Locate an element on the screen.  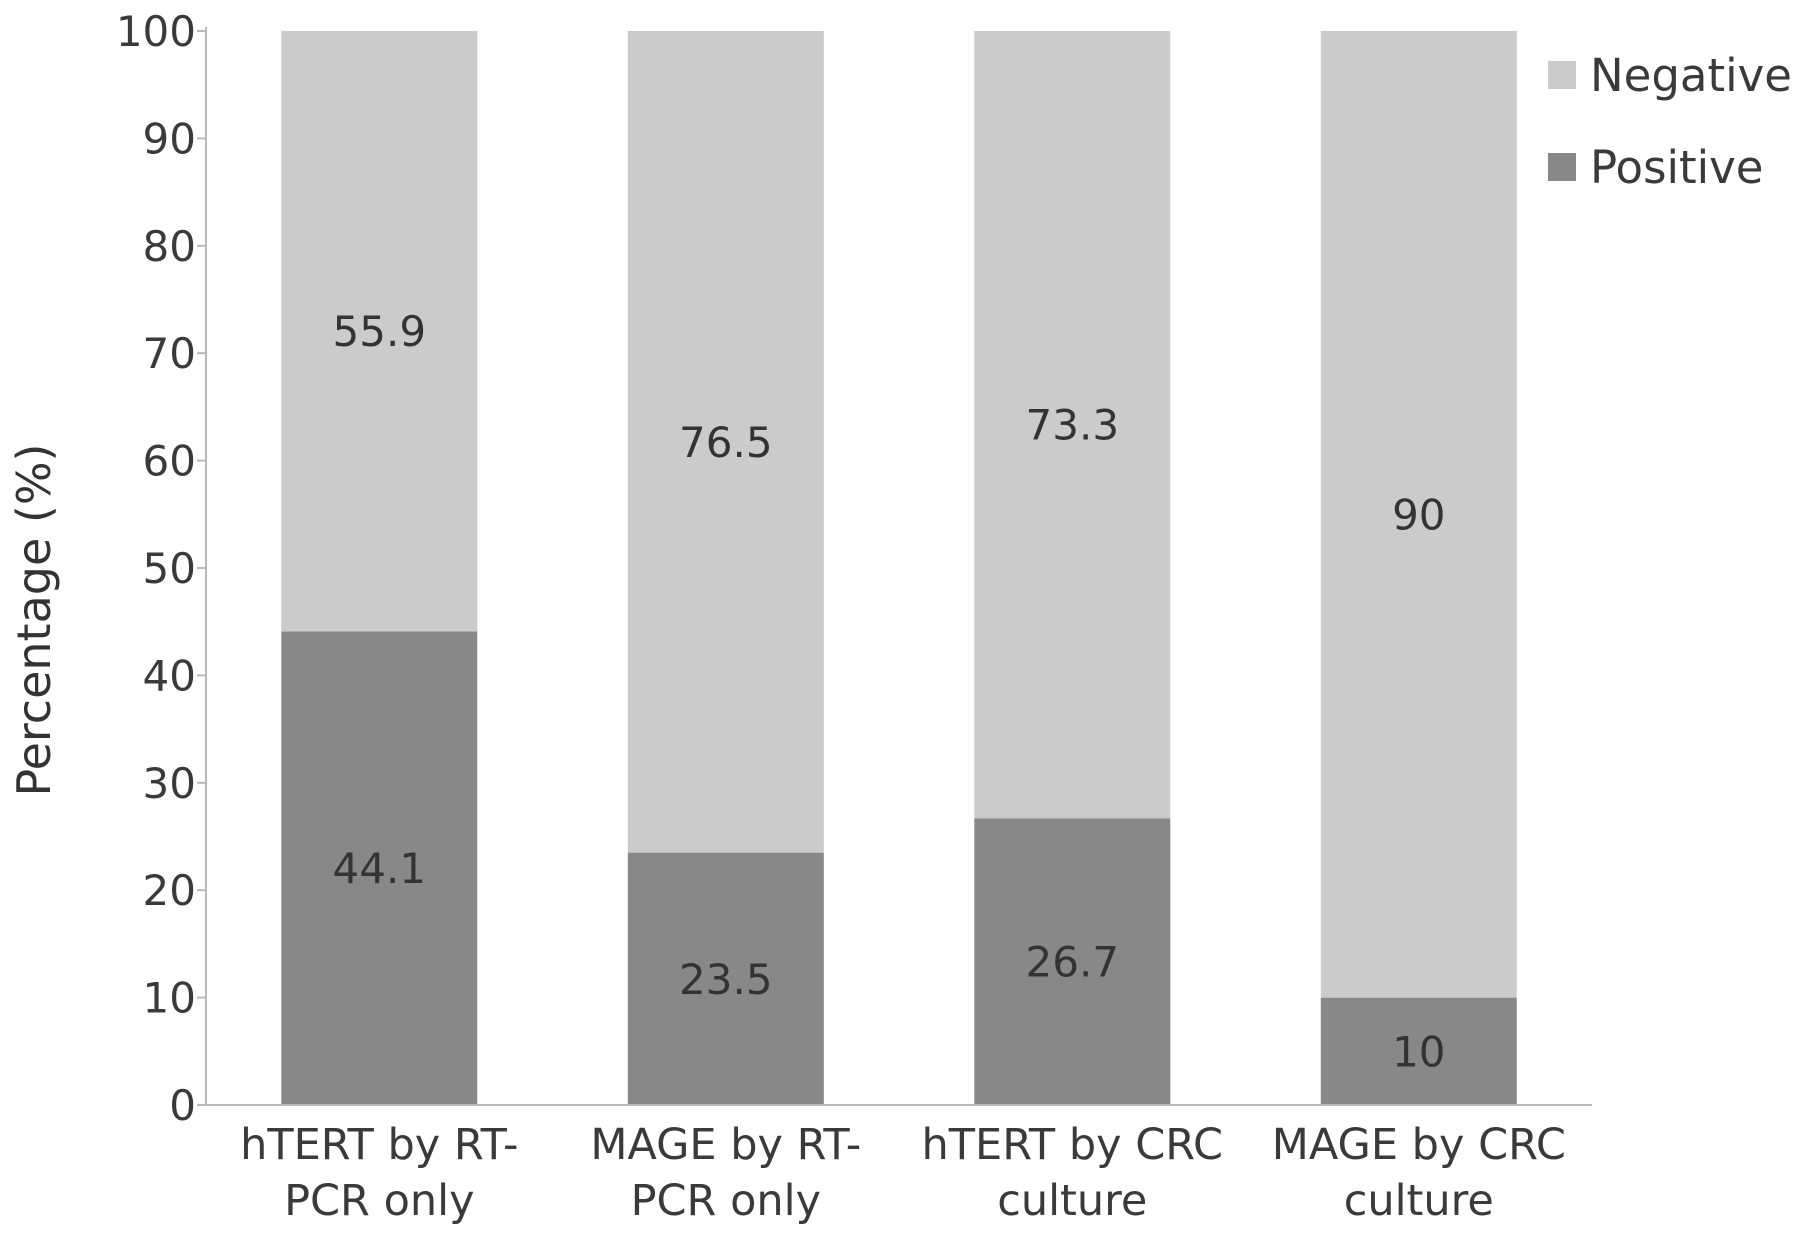
data-label-negative-1: 55.9 is located at coordinates (380, 331).